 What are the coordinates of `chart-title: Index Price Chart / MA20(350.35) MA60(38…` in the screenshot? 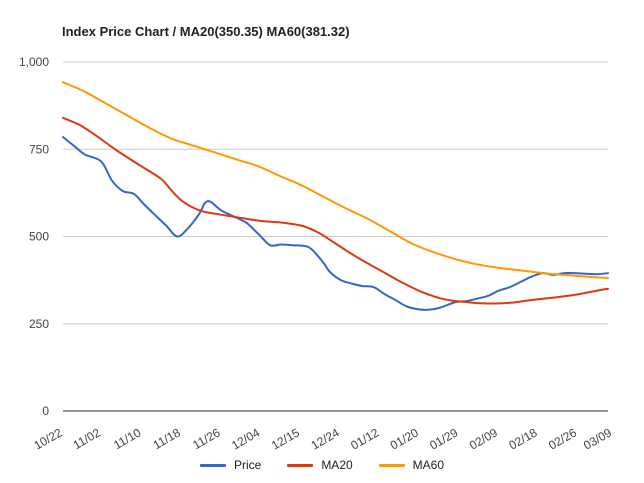 It's located at (206, 31).